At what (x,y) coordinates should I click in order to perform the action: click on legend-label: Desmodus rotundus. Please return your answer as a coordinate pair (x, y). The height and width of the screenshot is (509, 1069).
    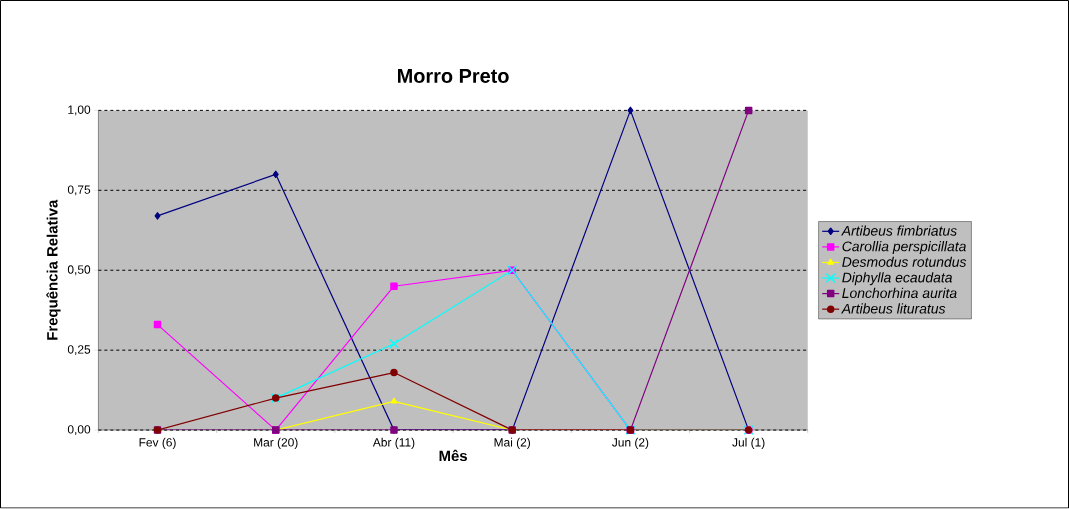
    Looking at the image, I should click on (904, 262).